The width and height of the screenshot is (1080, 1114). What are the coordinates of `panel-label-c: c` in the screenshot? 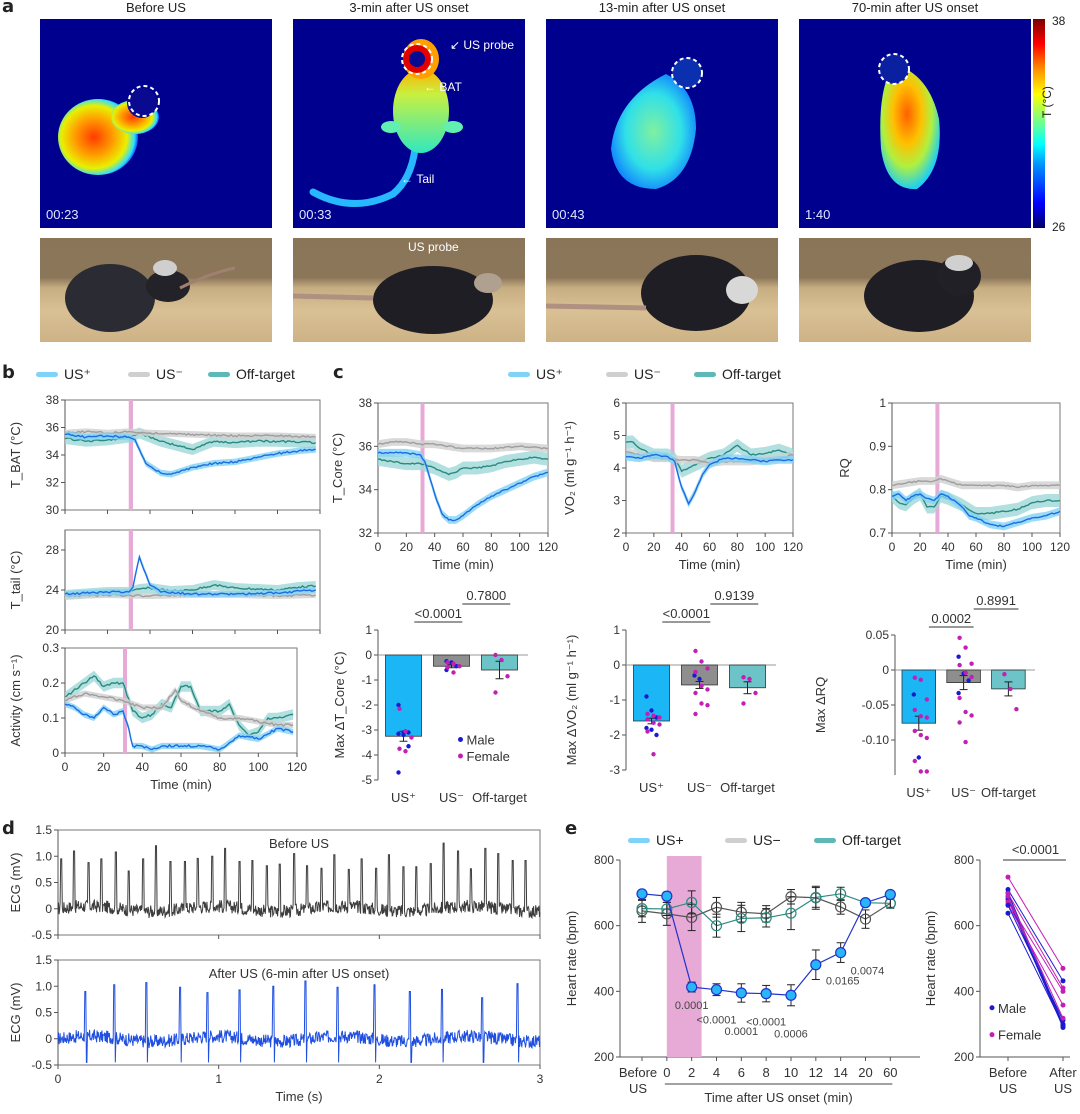 It's located at (338, 372).